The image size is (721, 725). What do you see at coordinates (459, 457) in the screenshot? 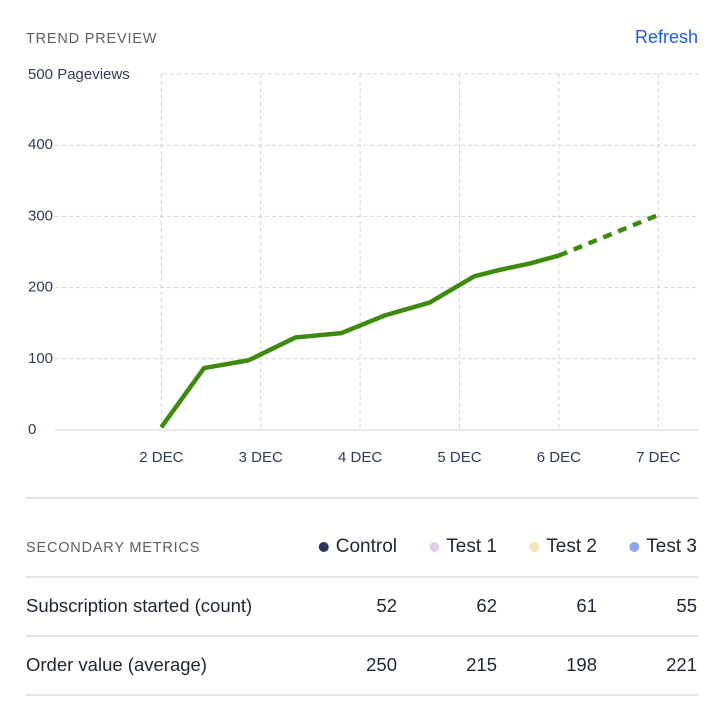
I see `x-tick-label: 5 DEC` at bounding box center [459, 457].